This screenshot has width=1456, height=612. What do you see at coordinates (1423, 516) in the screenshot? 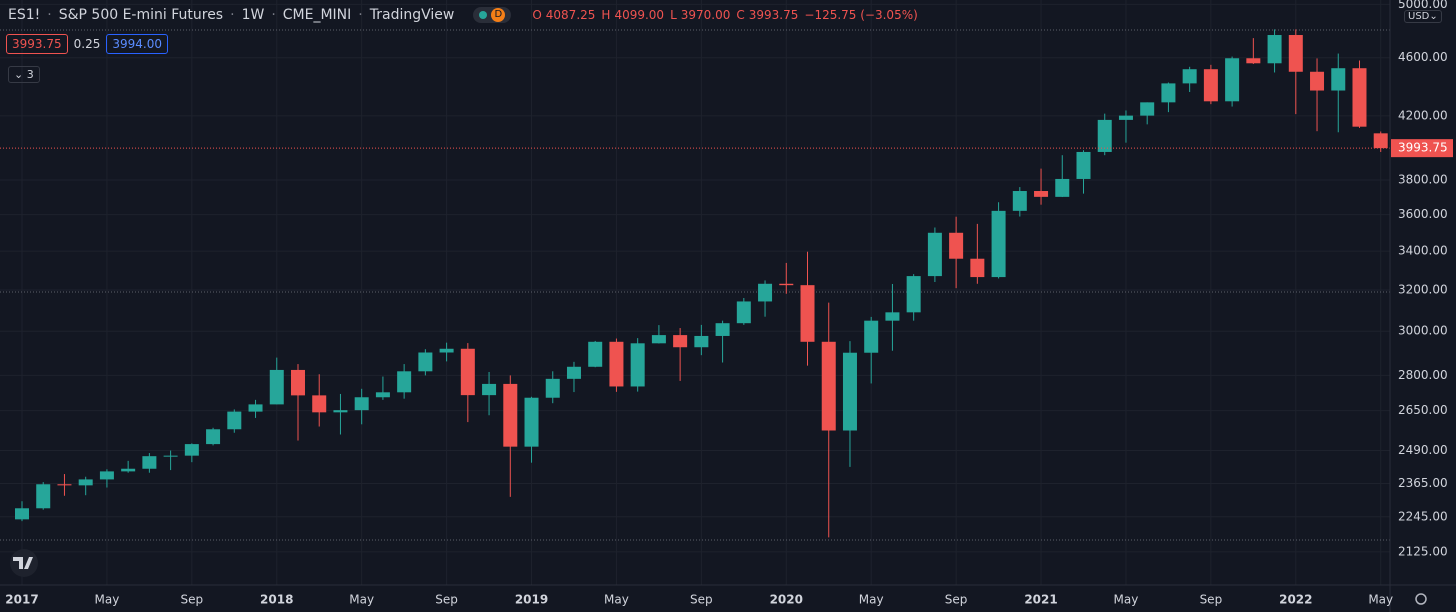
I see `y-tick-label: 2245.00` at bounding box center [1423, 516].